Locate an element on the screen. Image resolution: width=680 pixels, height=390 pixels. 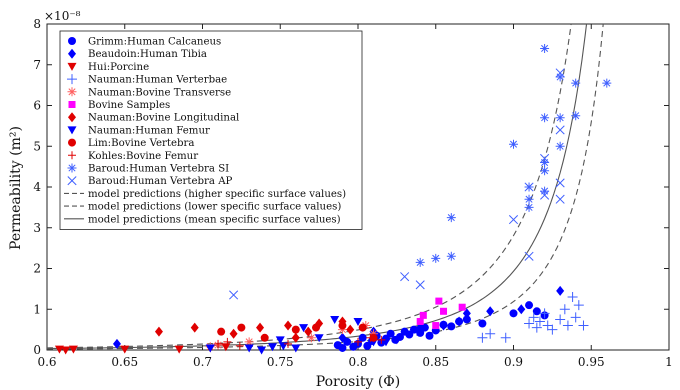
y-axis-multiplier: ×10⁻⁸ is located at coordinates (62, 16).